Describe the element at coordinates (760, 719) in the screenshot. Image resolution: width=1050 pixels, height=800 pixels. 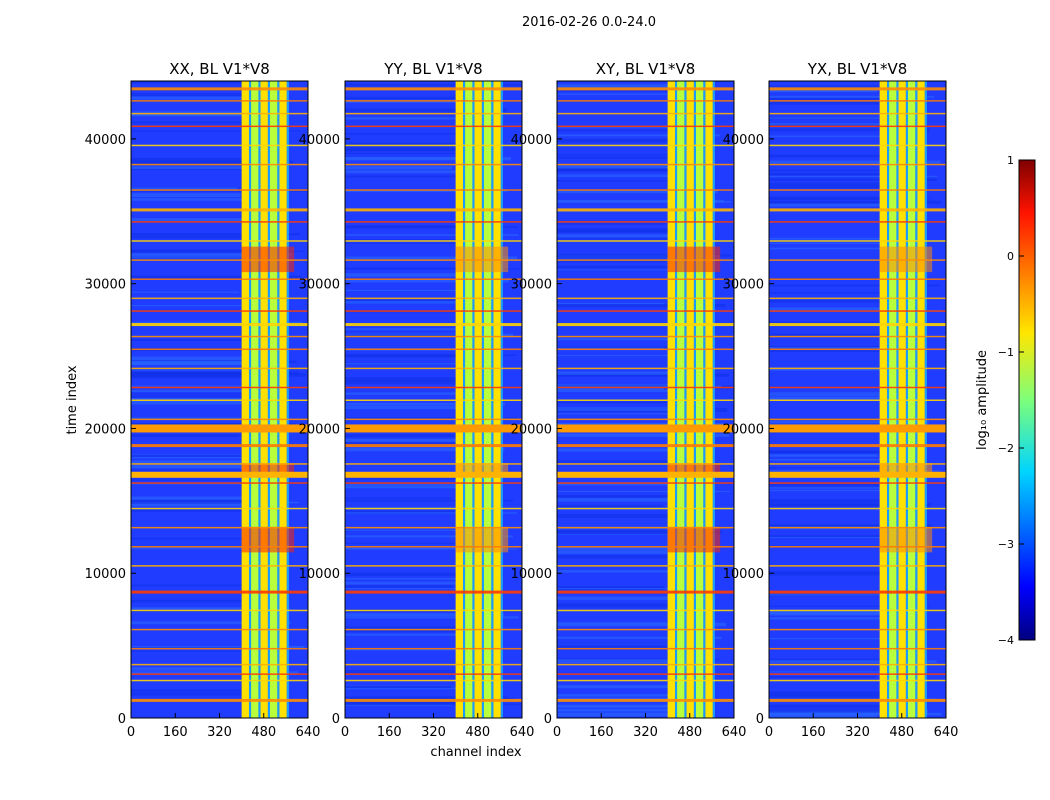
I see `y-tick-label: 0` at that location.